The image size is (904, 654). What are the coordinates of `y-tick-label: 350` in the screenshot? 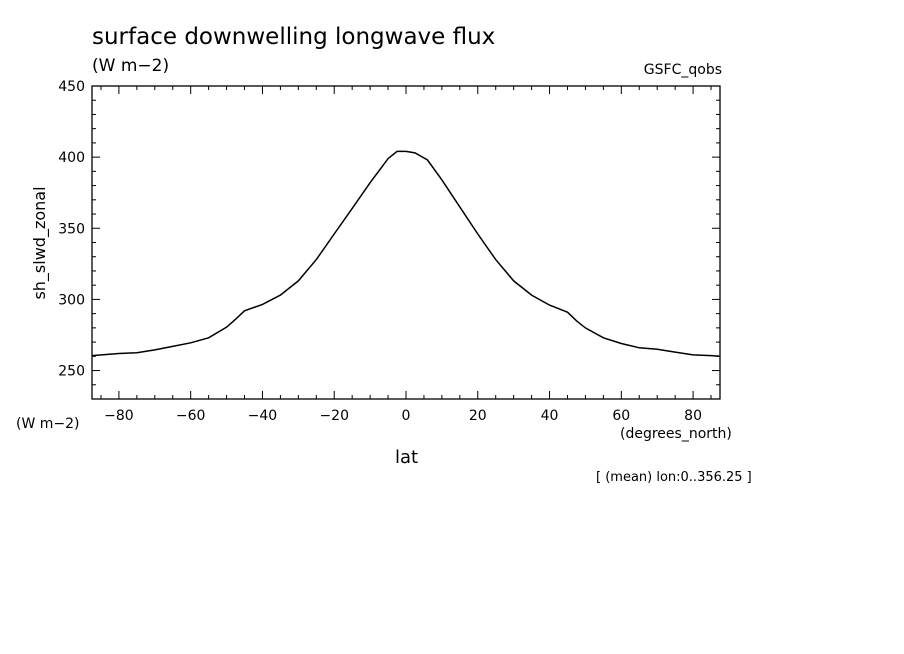 It's located at (71, 229).